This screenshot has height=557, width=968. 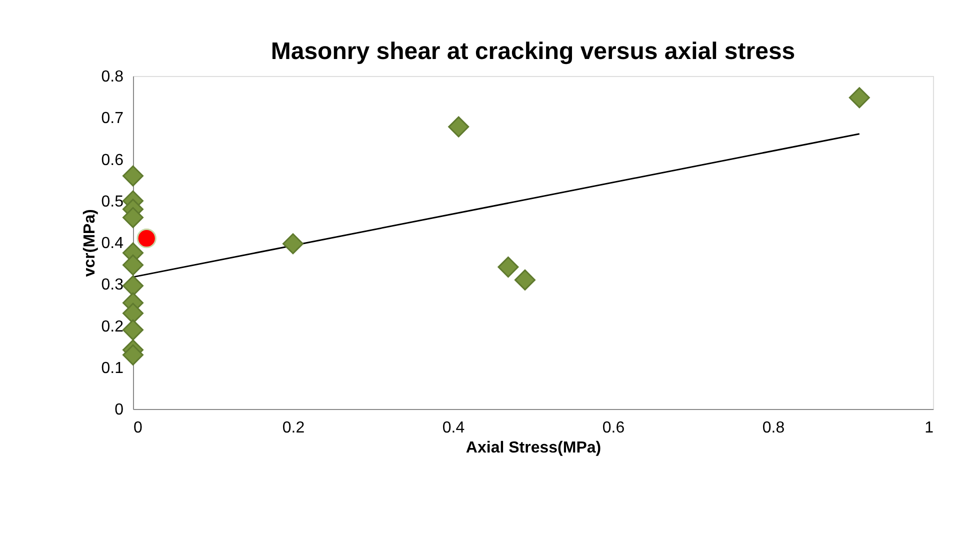 What do you see at coordinates (119, 410) in the screenshot?
I see `y-tick-label: 0` at bounding box center [119, 410].